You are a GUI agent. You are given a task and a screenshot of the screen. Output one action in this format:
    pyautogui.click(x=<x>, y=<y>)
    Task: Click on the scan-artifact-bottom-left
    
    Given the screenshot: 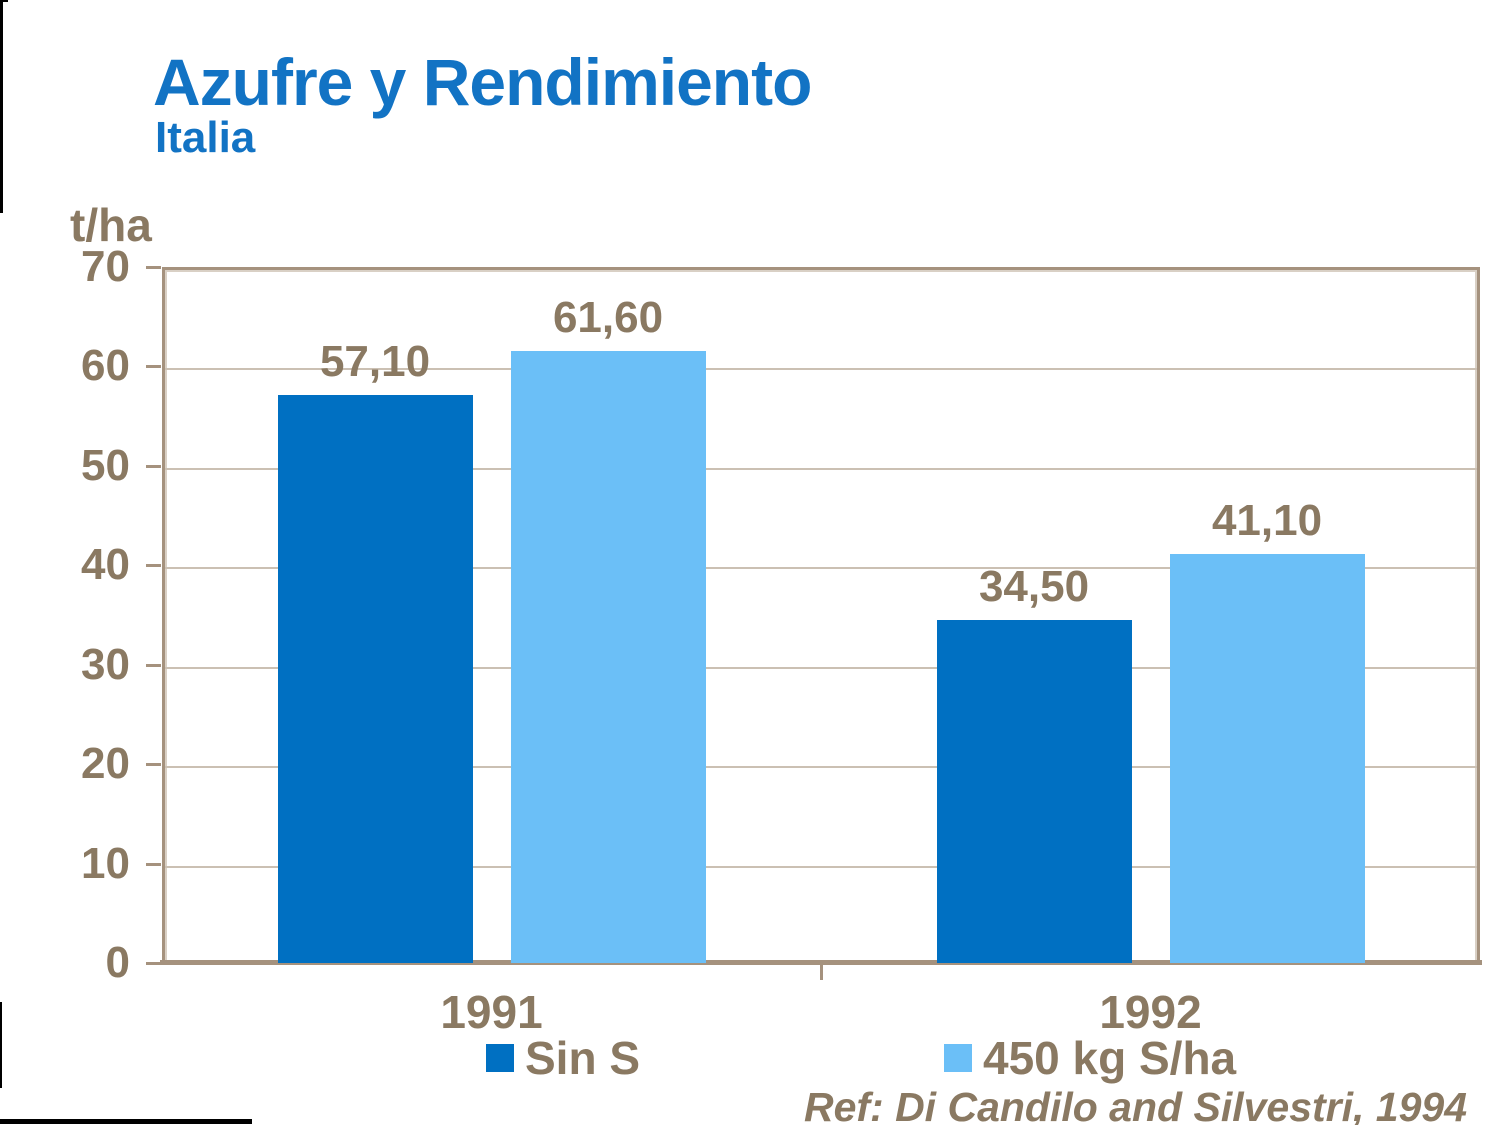 What is the action you would take?
    pyautogui.click(x=126, y=1121)
    